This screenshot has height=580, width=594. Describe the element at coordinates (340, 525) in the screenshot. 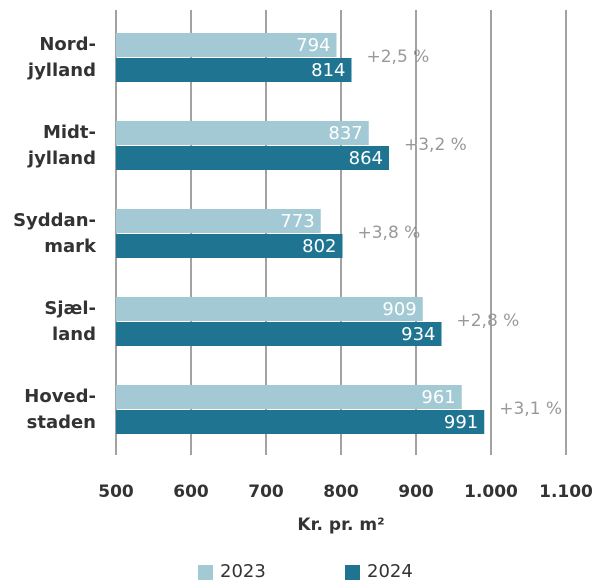

I see `x-axis-label: Kr. pr. m²` at that location.